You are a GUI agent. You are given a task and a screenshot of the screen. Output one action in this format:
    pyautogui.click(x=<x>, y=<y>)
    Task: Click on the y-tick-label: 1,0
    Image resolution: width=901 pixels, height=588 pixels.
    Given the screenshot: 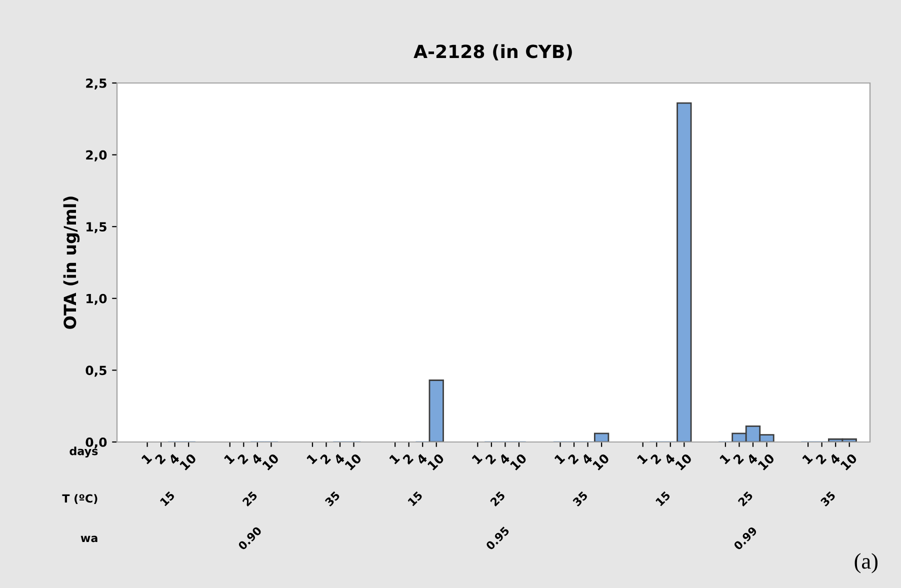 What is the action you would take?
    pyautogui.click(x=96, y=299)
    